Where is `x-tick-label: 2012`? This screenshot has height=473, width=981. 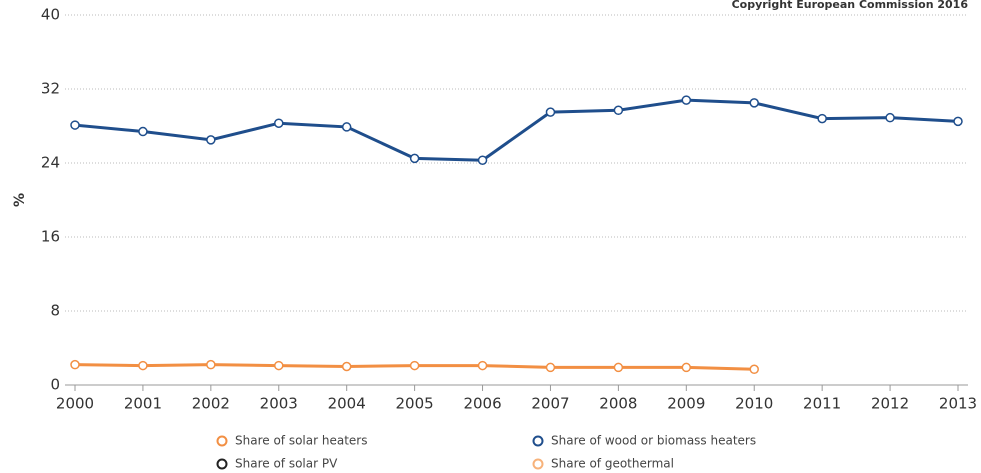
x-tick-label: 2012 is located at coordinates (890, 404).